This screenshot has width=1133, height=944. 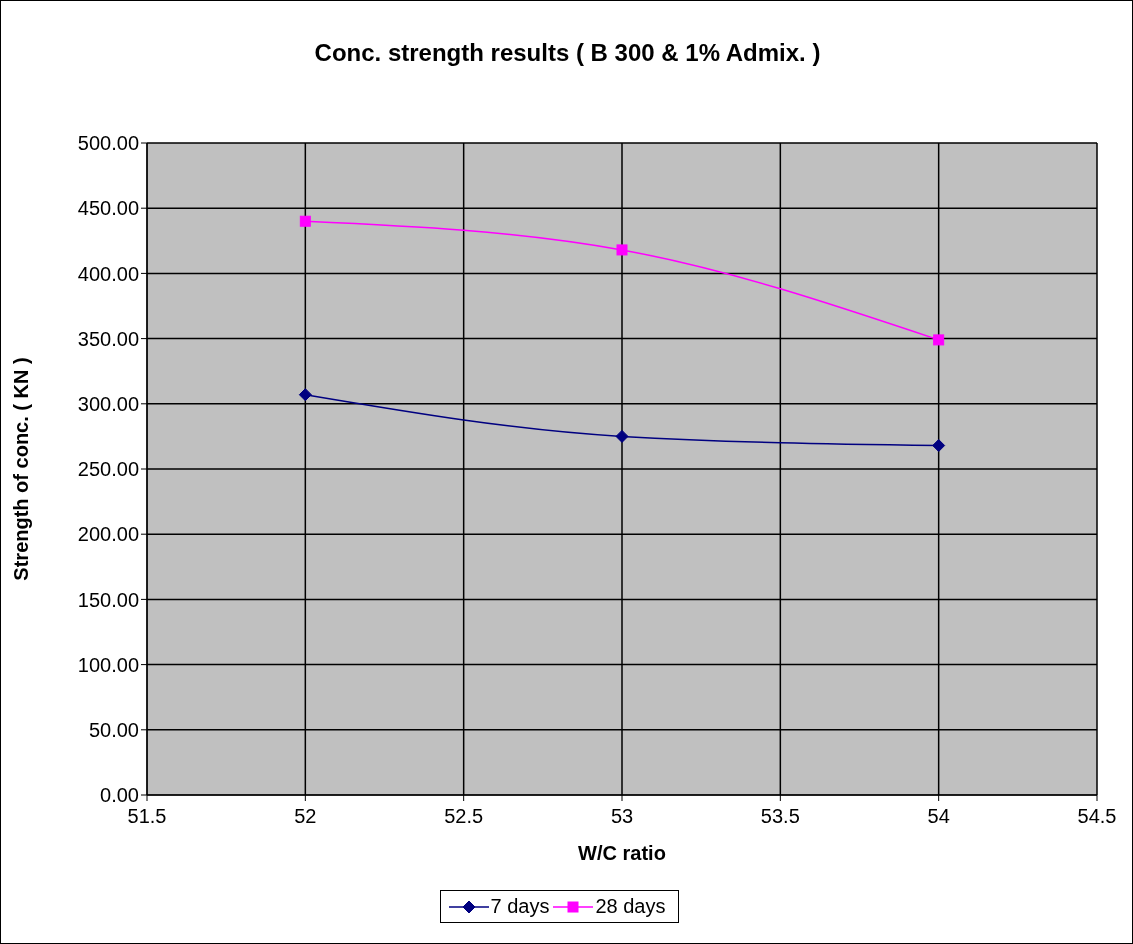 I want to click on x-tick-label: 53, so click(x=622, y=816).